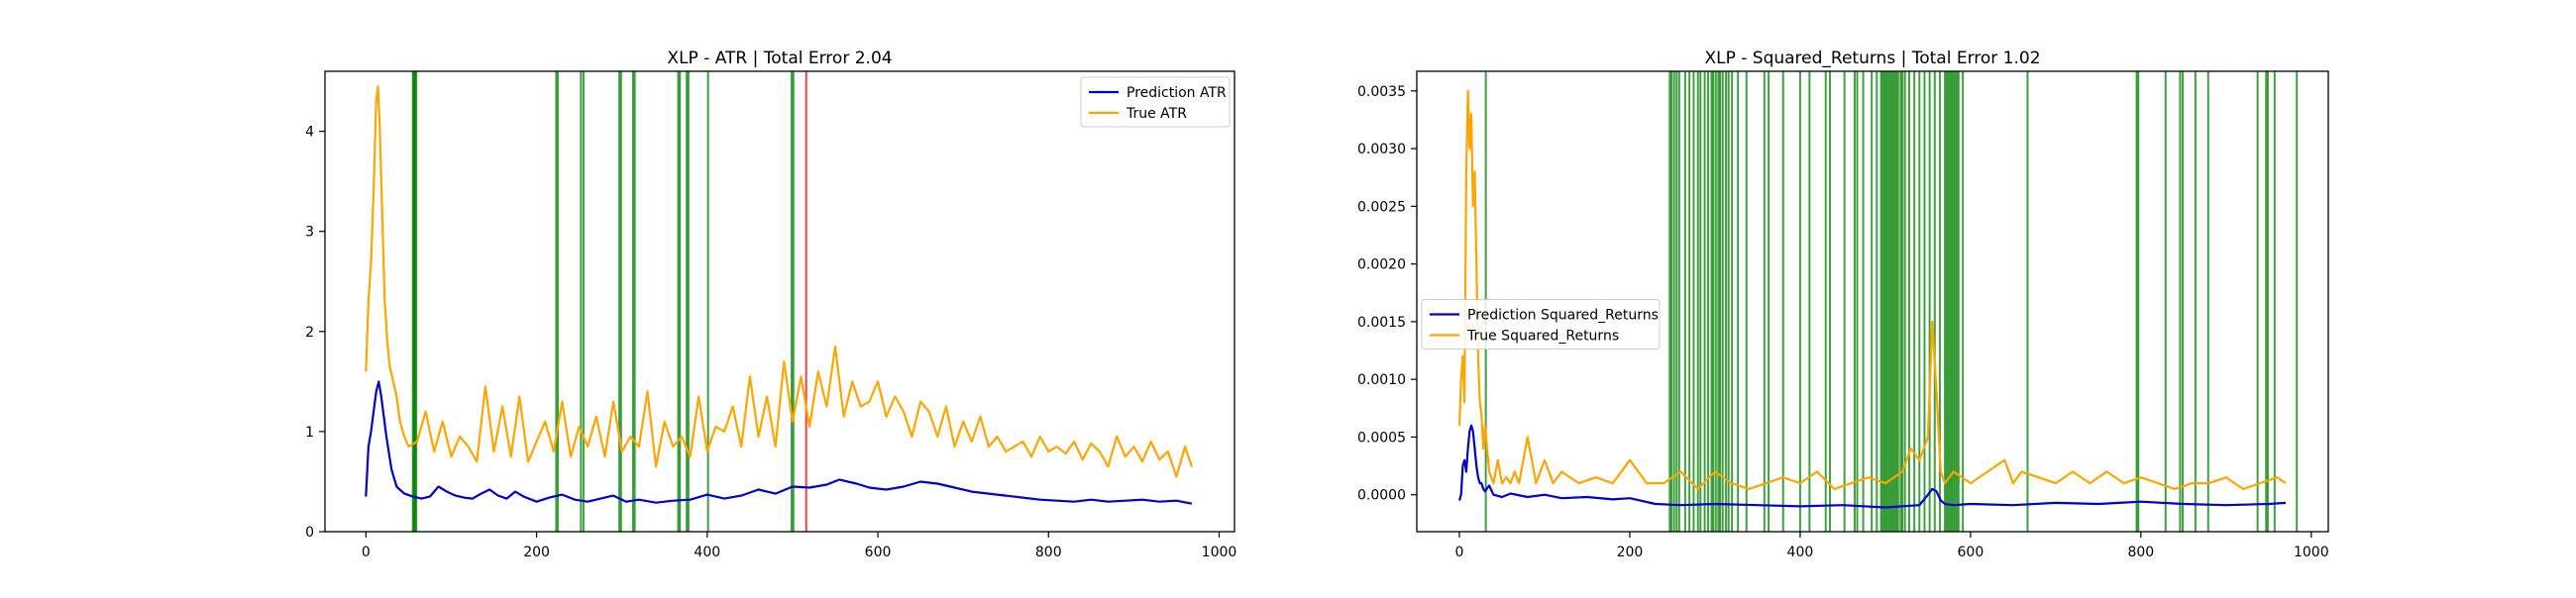 Image resolution: width=2576 pixels, height=598 pixels. Describe the element at coordinates (1800, 552) in the screenshot. I see `squared-returns-x-tick-label: 400` at that location.